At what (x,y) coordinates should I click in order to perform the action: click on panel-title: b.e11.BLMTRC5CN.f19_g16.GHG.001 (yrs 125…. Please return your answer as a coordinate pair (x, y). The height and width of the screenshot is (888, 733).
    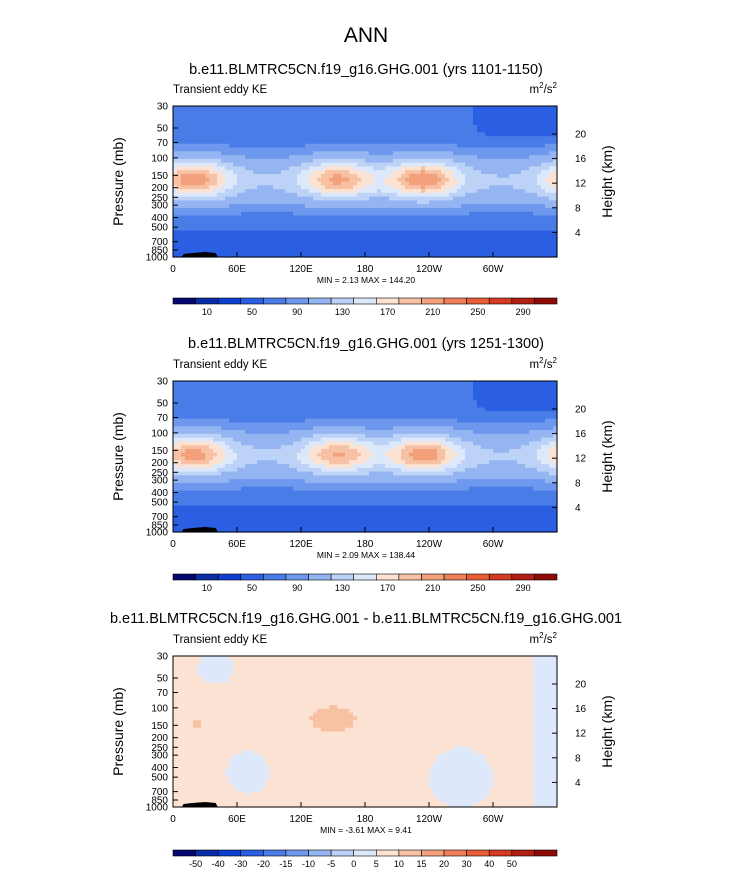
    Looking at the image, I should click on (366, 344).